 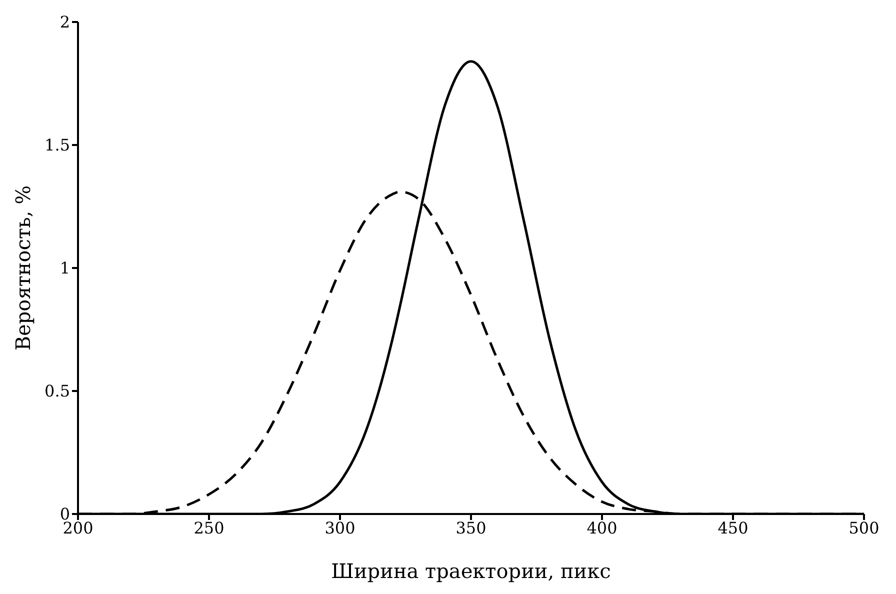 I want to click on x-tick-label: 300, so click(x=340, y=528).